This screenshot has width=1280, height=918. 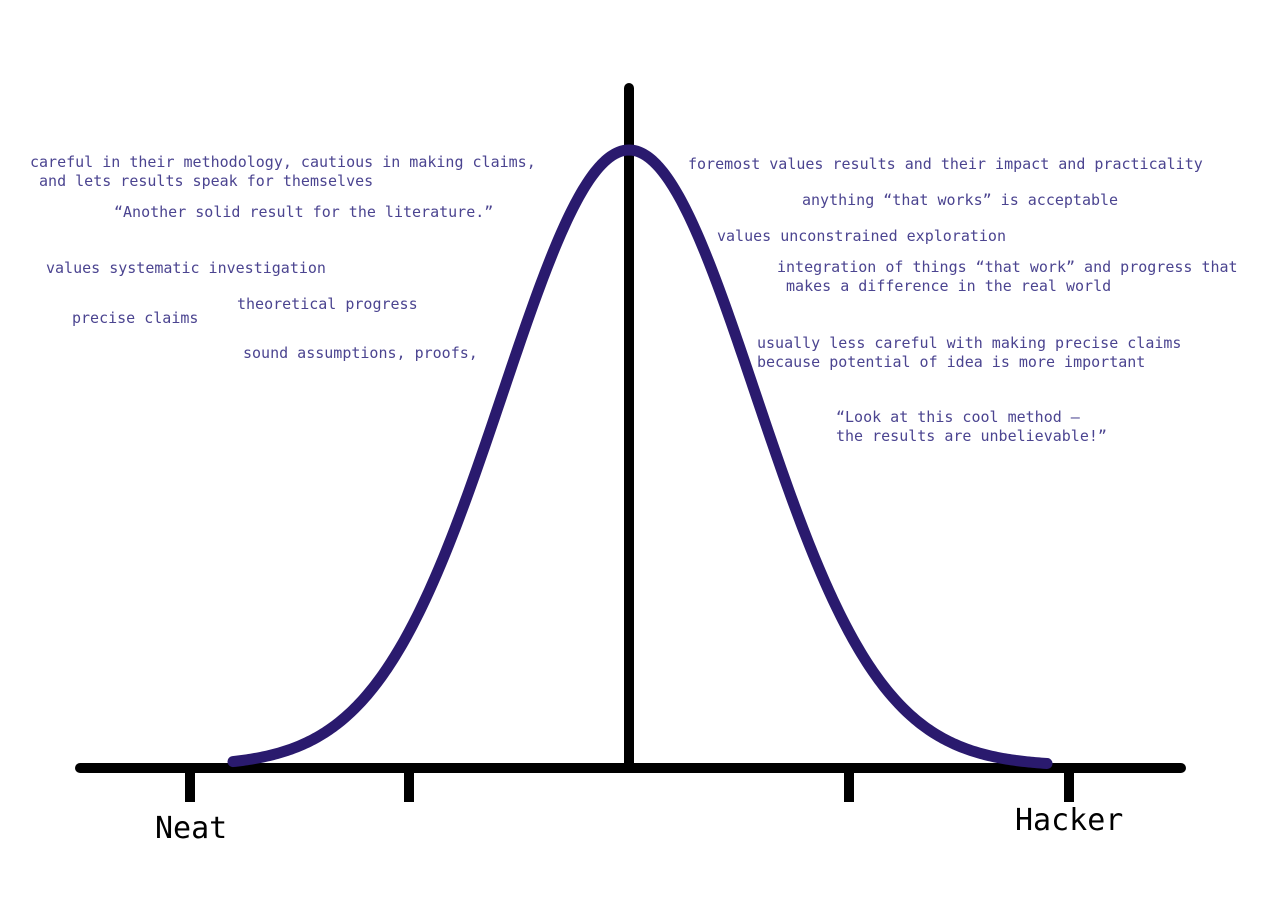 I want to click on neat-note-precise: precise claims, so click(x=135, y=318).